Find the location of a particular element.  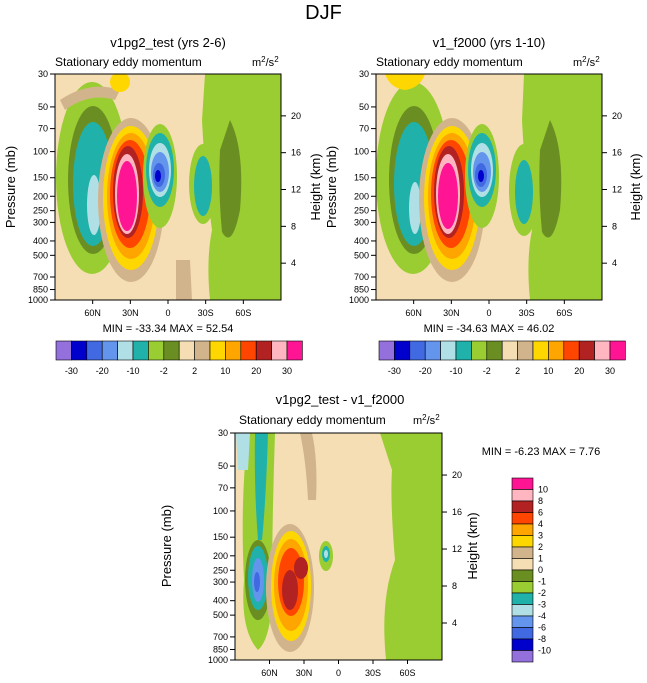

y-tick-label: 200 is located at coordinates (361, 196).